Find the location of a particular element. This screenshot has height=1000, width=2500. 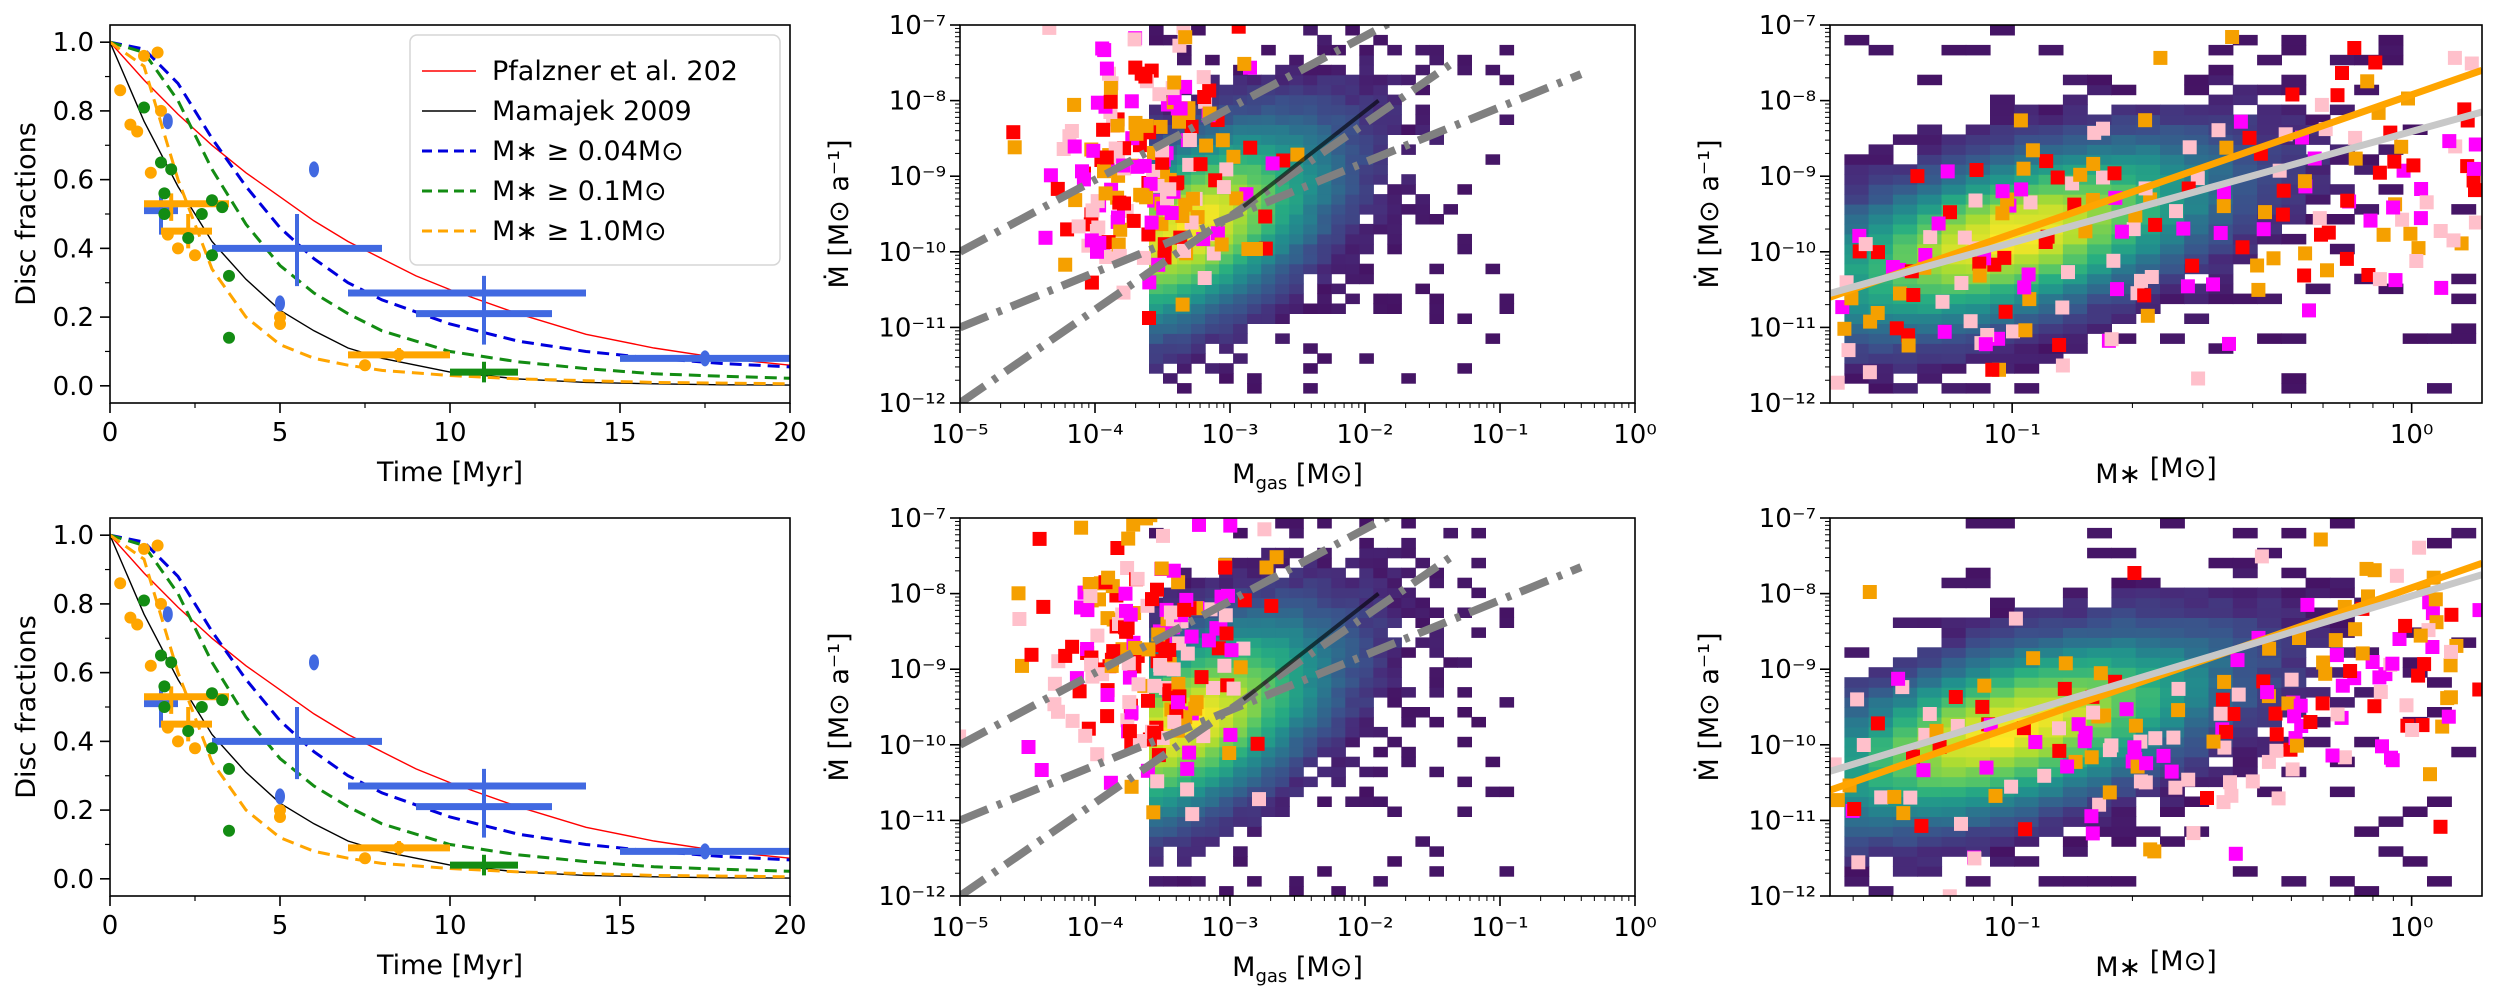

data-point is located at coordinates (195, 748).